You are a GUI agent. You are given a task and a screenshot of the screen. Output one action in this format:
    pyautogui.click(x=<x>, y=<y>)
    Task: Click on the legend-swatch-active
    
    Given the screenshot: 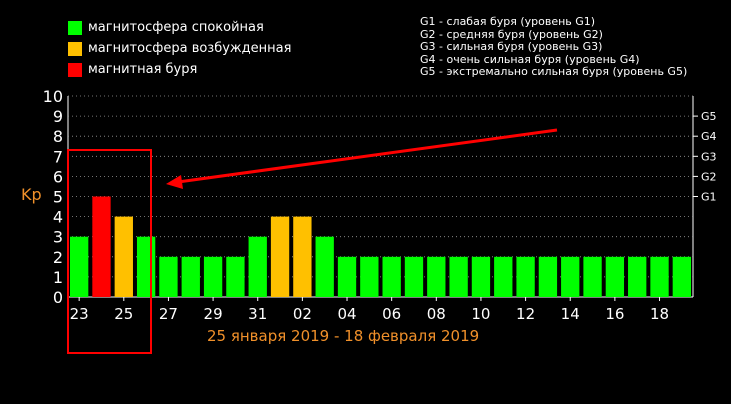 What is the action you would take?
    pyautogui.click(x=75, y=48)
    